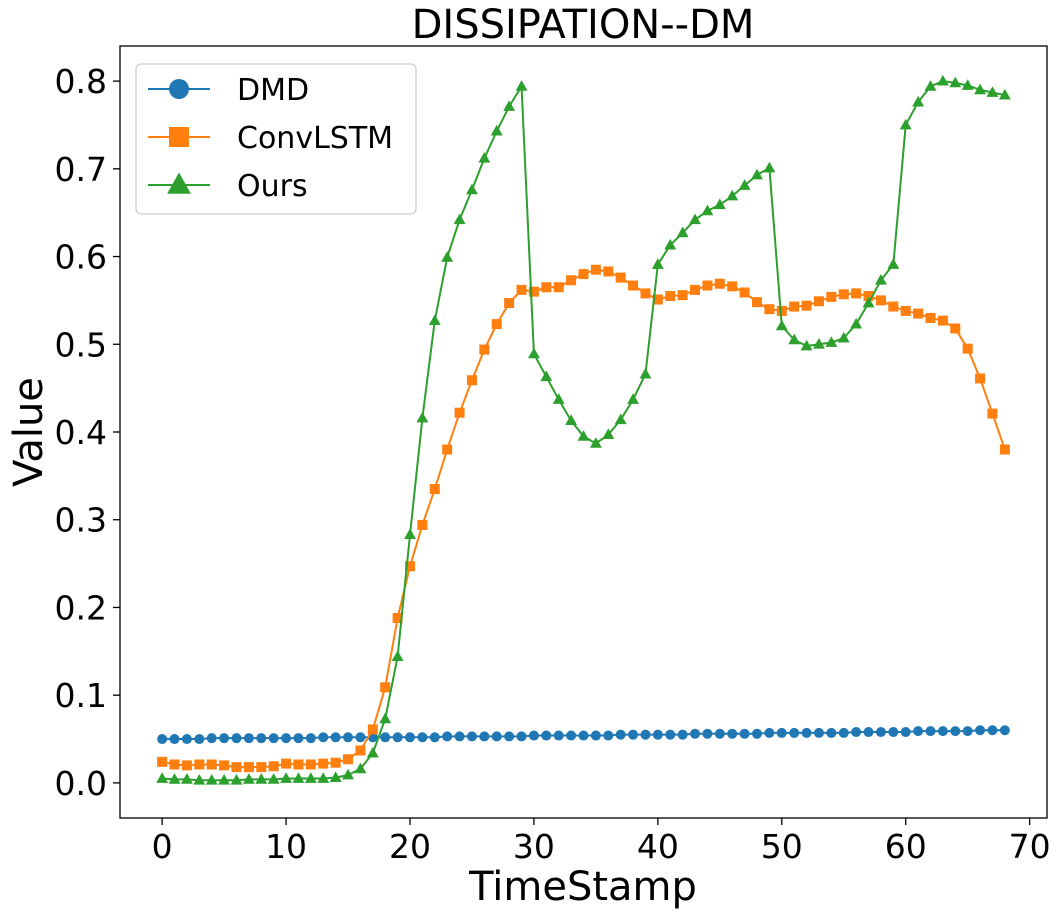 The height and width of the screenshot is (915, 1063). I want to click on legend-label: ConvLSTM, so click(315, 138).